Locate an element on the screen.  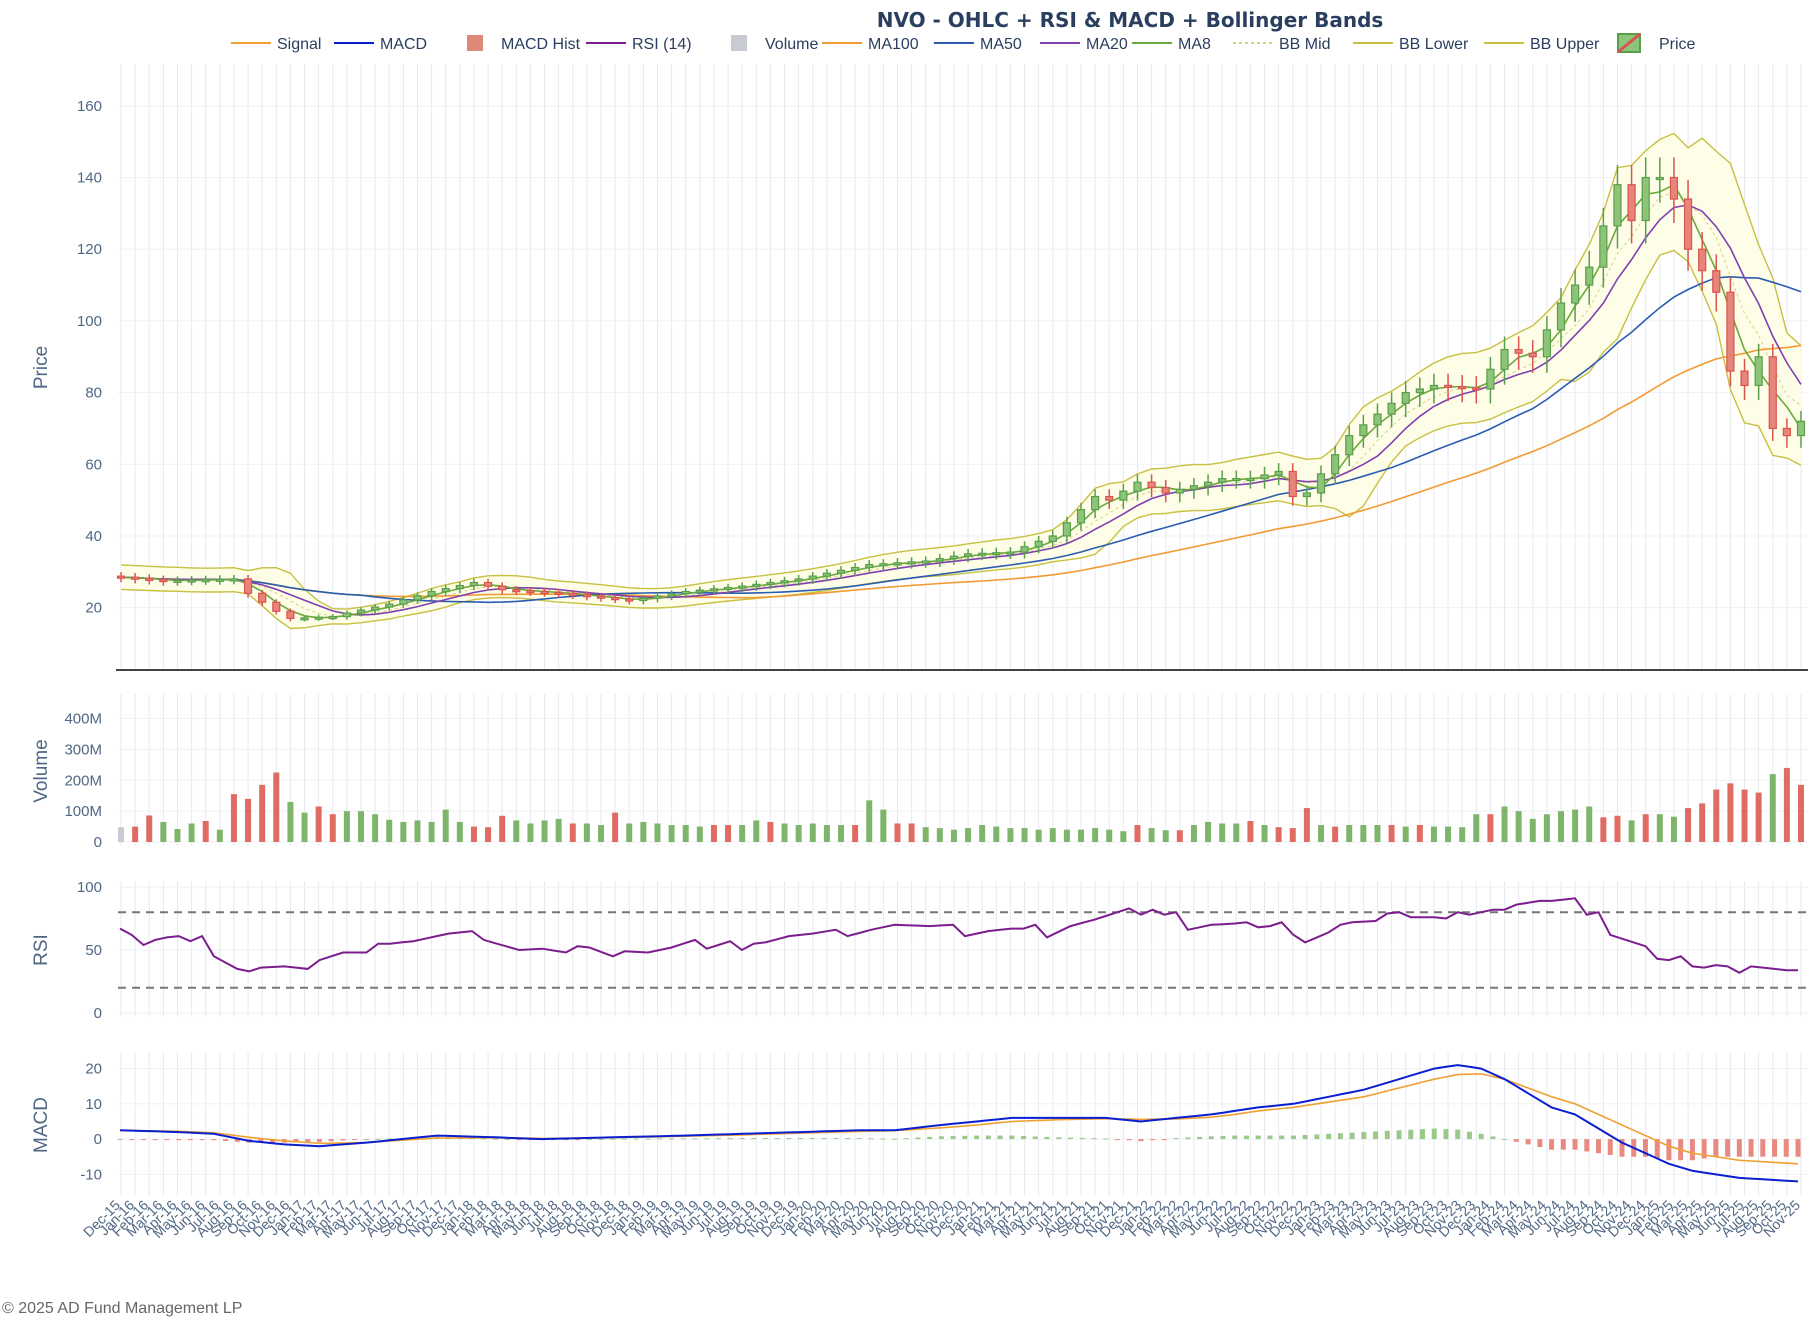
price-y-tick-label: 20 is located at coordinates (93, 608).